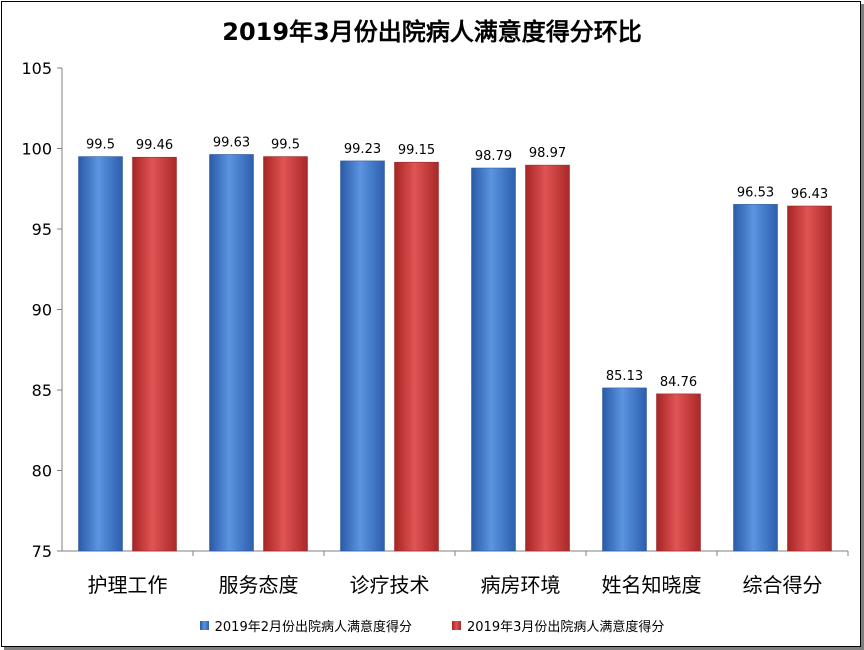  I want to click on data-label: 84.76, so click(678, 382).